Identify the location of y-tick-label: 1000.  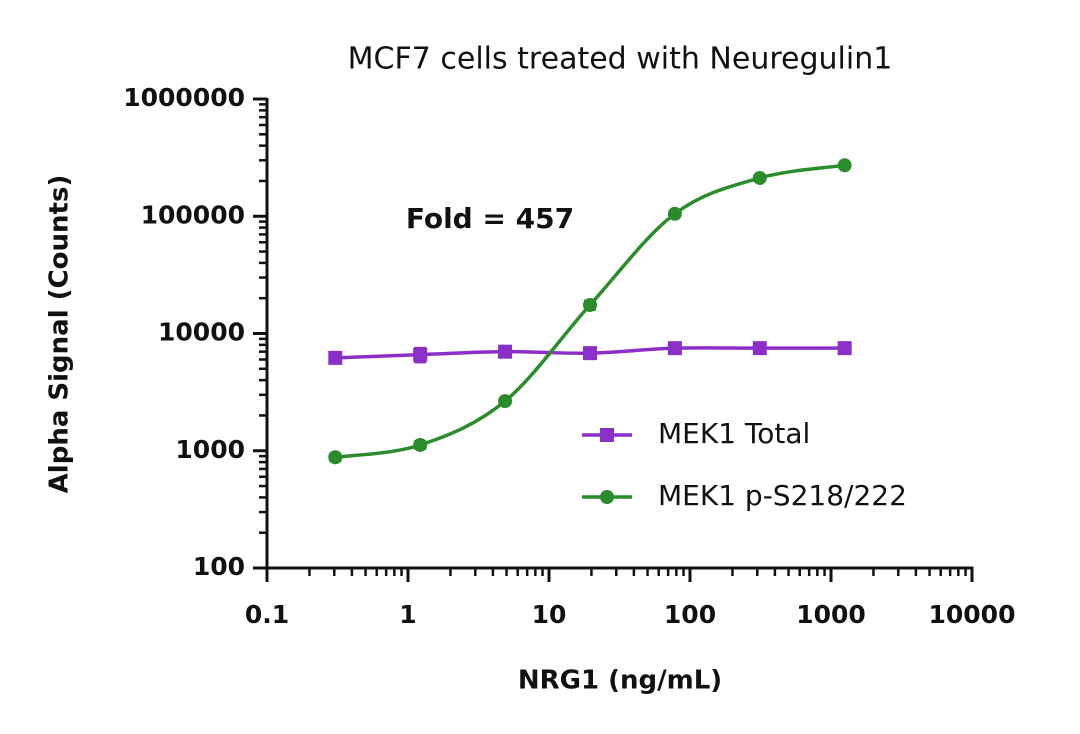
(210, 449).